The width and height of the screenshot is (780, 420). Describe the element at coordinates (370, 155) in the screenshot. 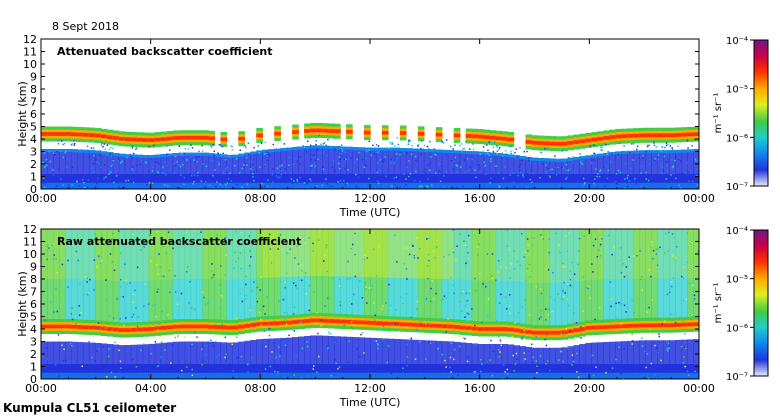

I see `backscatter-field` at that location.